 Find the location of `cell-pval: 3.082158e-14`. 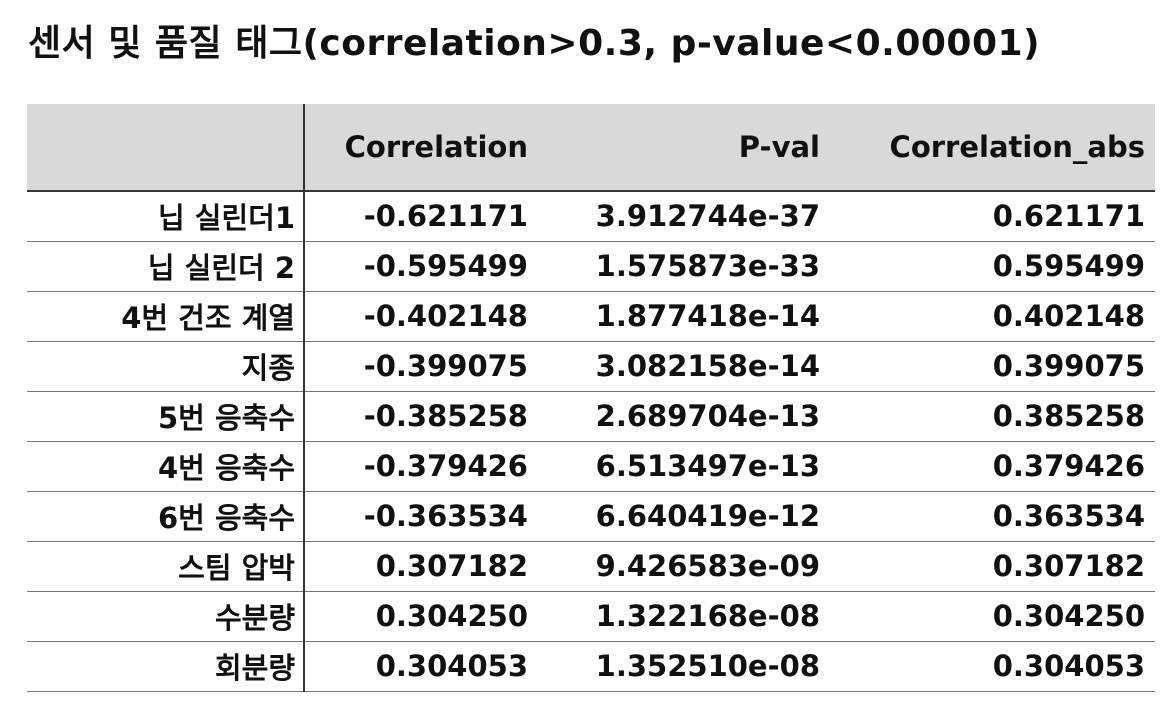

cell-pval: 3.082158e-14 is located at coordinates (684, 366).